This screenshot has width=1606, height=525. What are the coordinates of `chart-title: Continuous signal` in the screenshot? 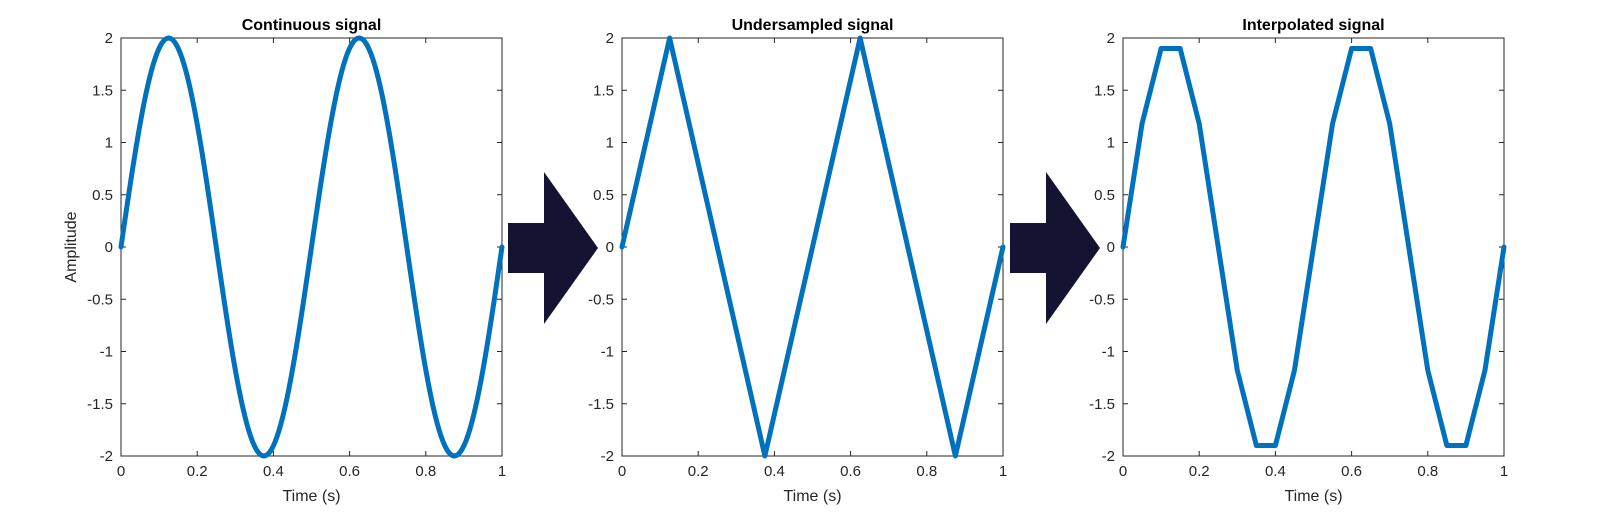 It's located at (312, 25).